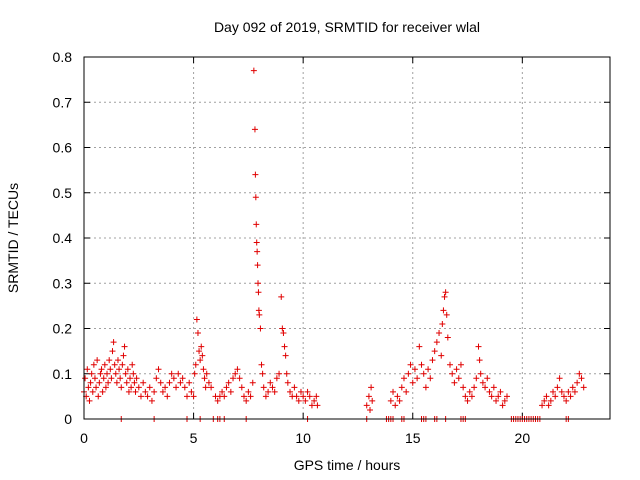 Image resolution: width=640 pixels, height=480 pixels. I want to click on y-tick-label: 0.5, so click(63, 193).